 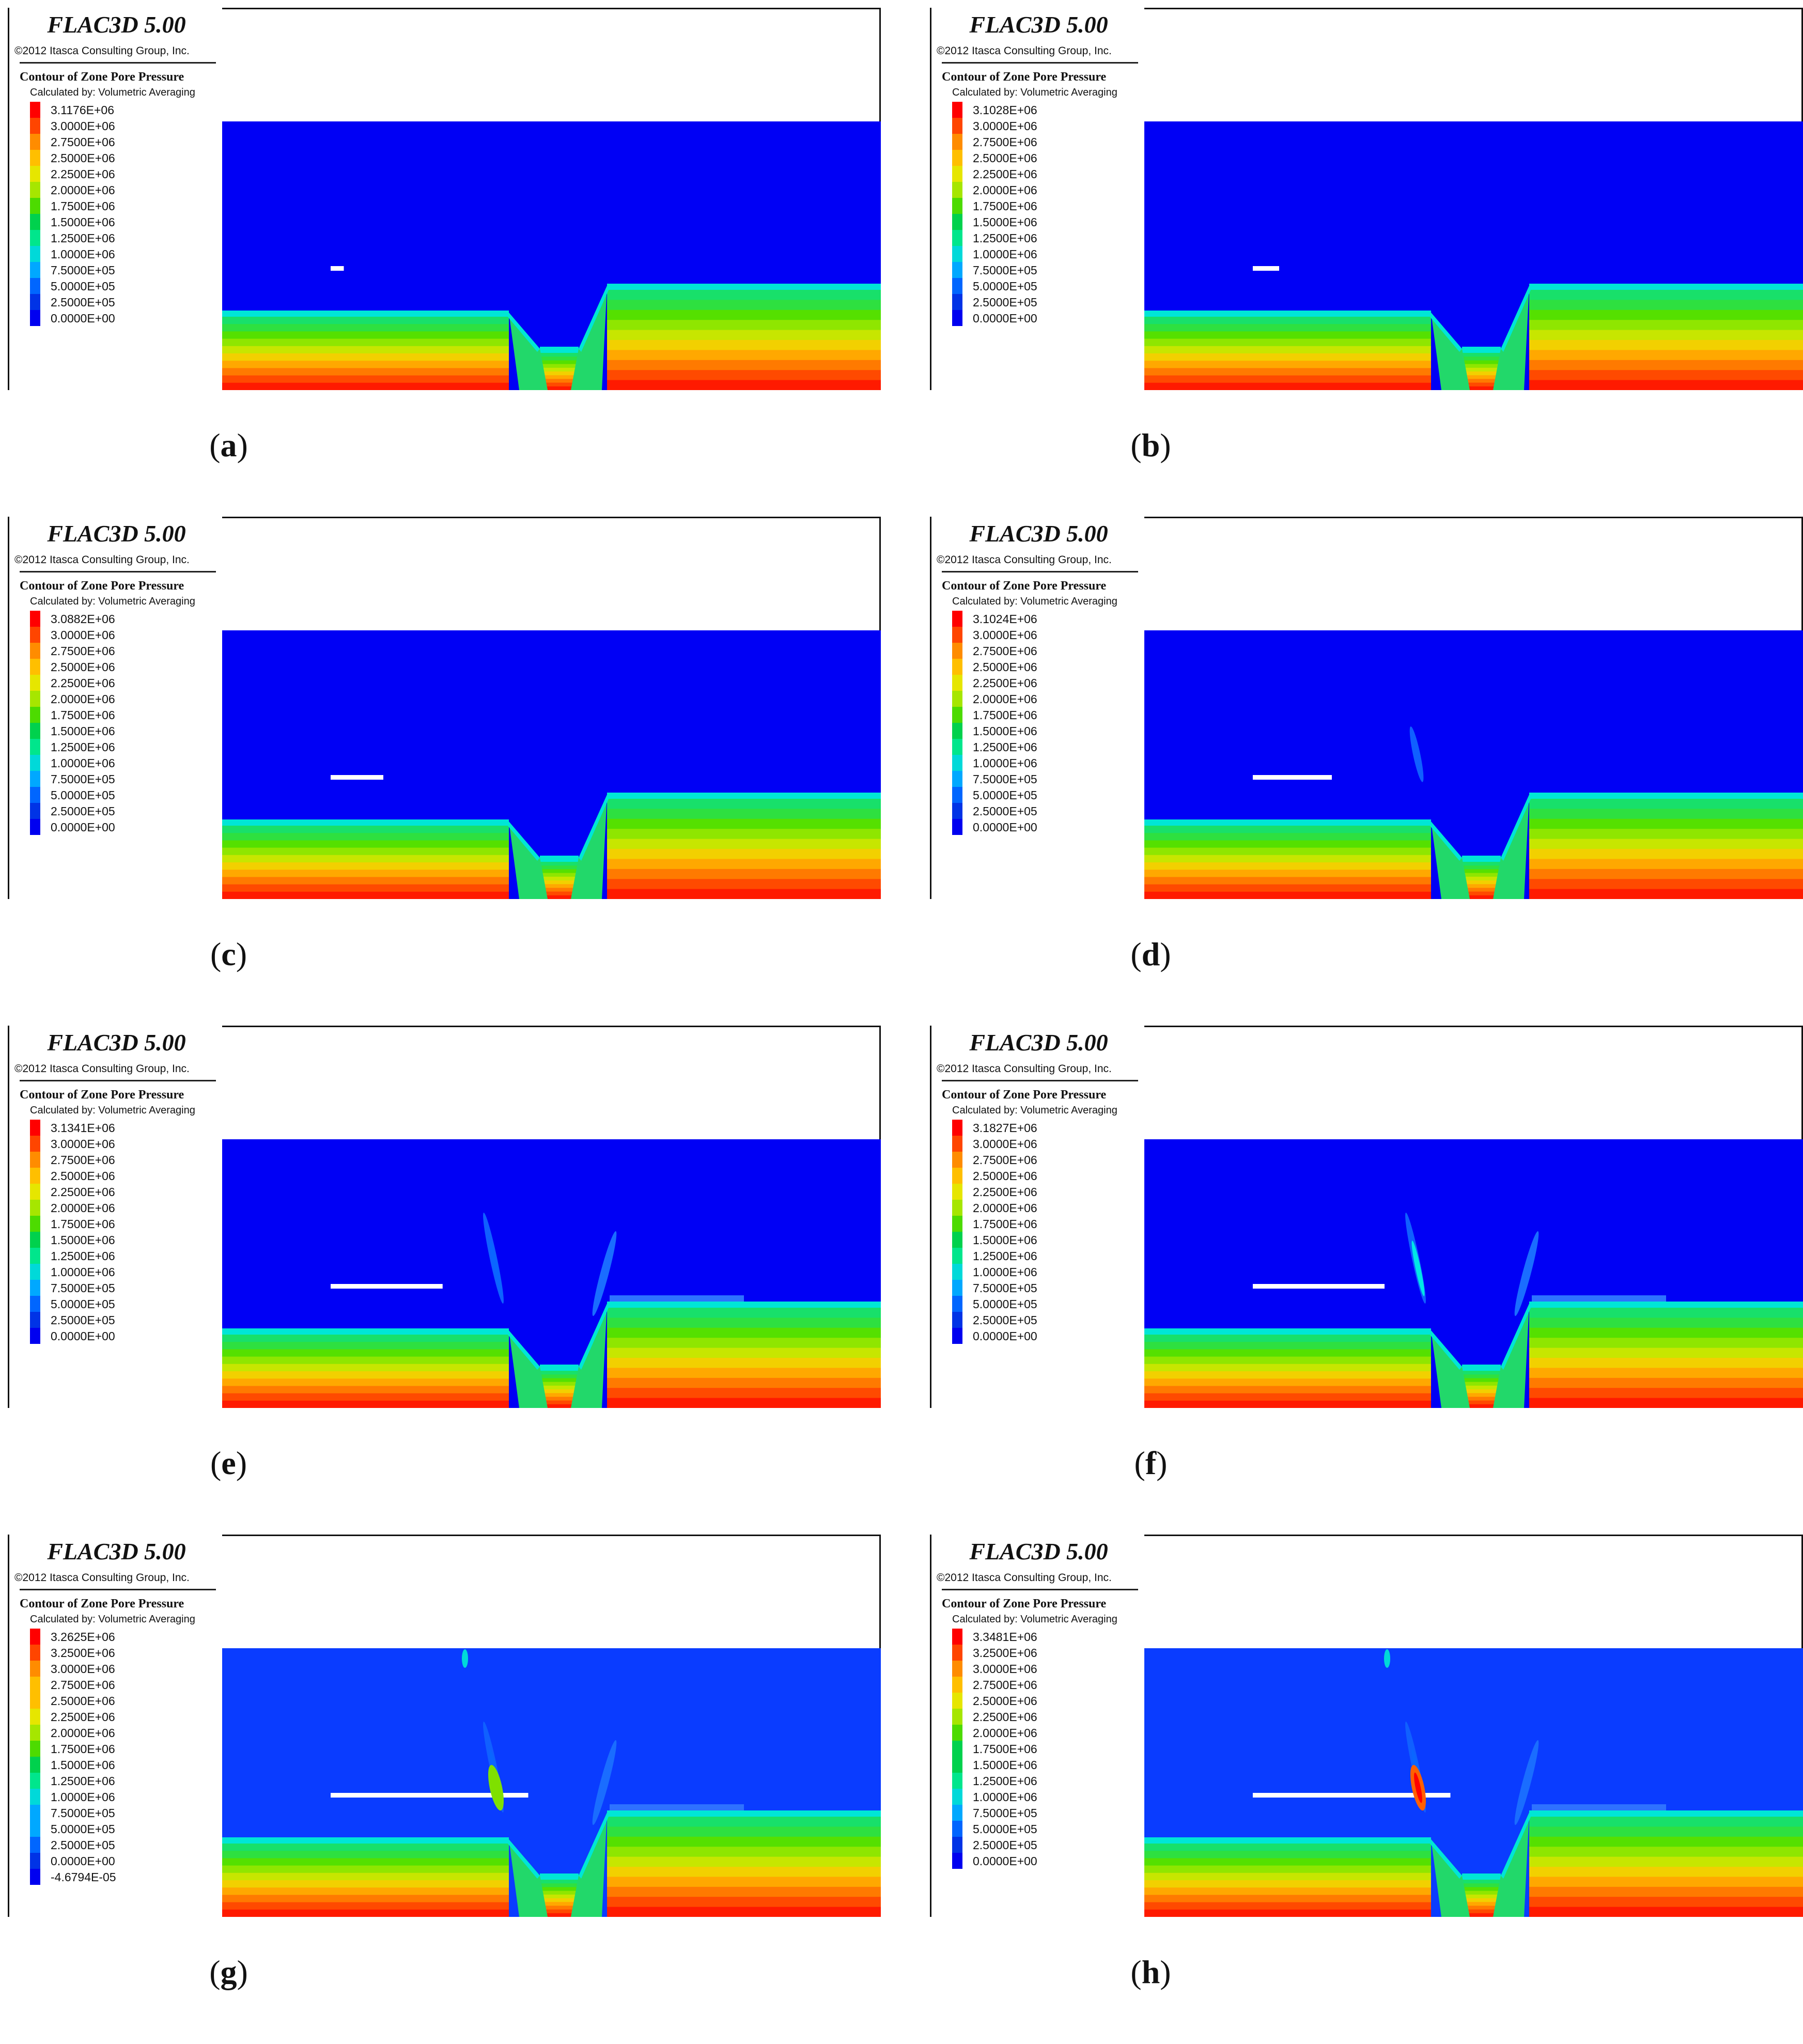 I want to click on copyright-text: ©2012 Itasca Consulting Group, Inc., so click(x=102, y=51).